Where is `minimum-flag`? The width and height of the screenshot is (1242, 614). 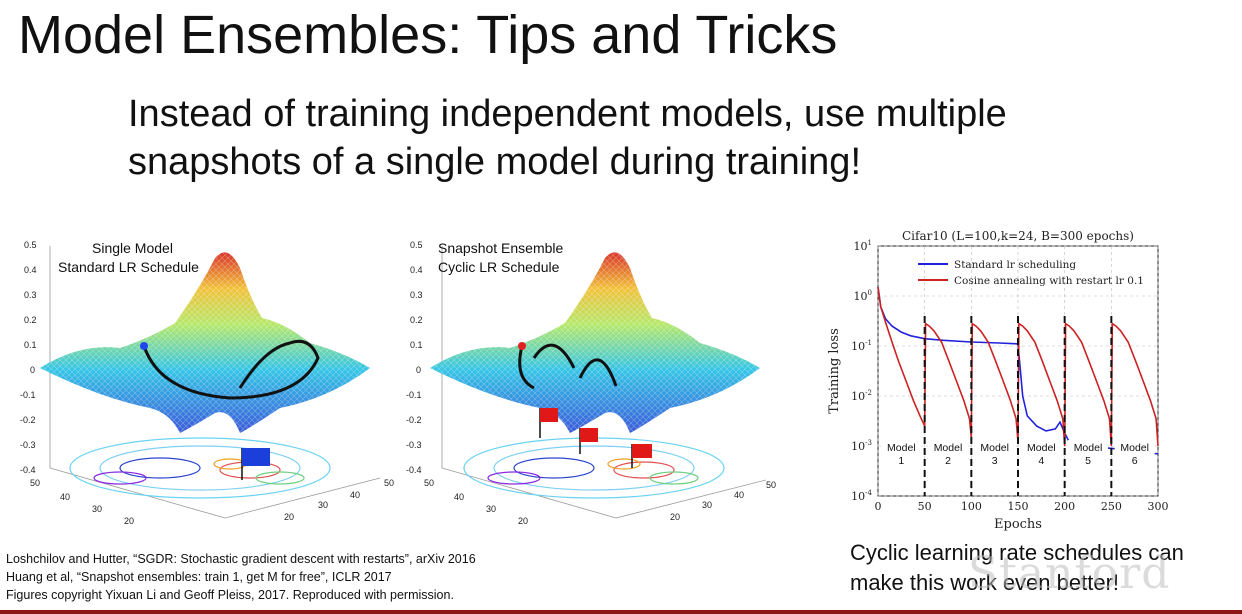
minimum-flag is located at coordinates (255, 464).